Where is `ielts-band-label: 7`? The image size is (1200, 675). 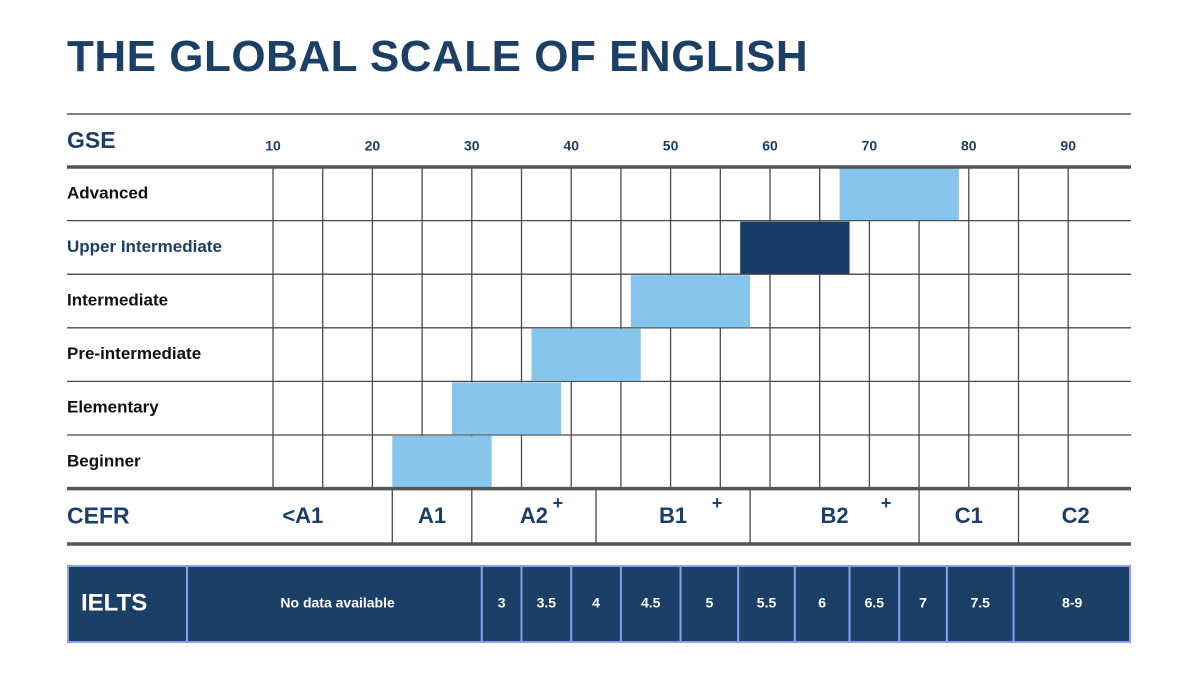 ielts-band-label: 7 is located at coordinates (923, 603).